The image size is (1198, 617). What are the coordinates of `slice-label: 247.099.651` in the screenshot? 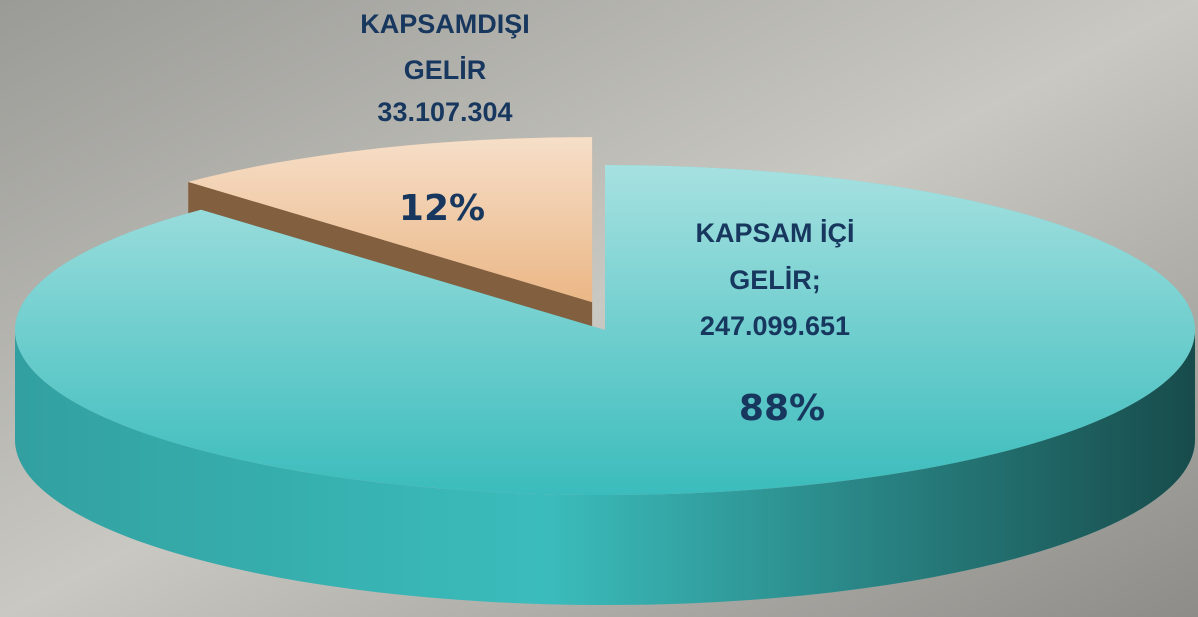 It's located at (775, 326).